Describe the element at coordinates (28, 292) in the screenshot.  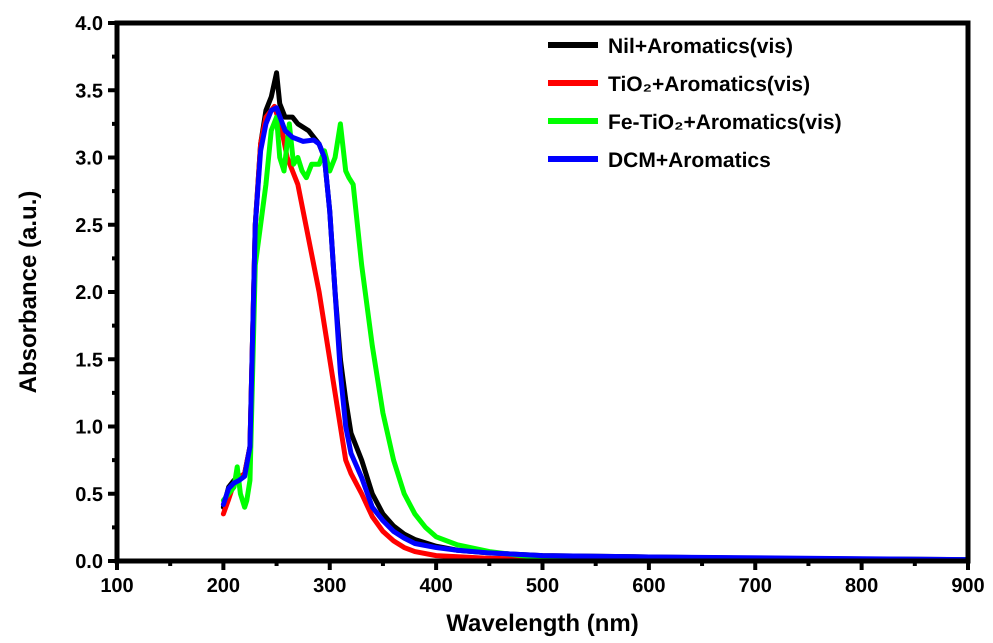
I see `y-axis-title: Absorbance (a.u.)` at that location.